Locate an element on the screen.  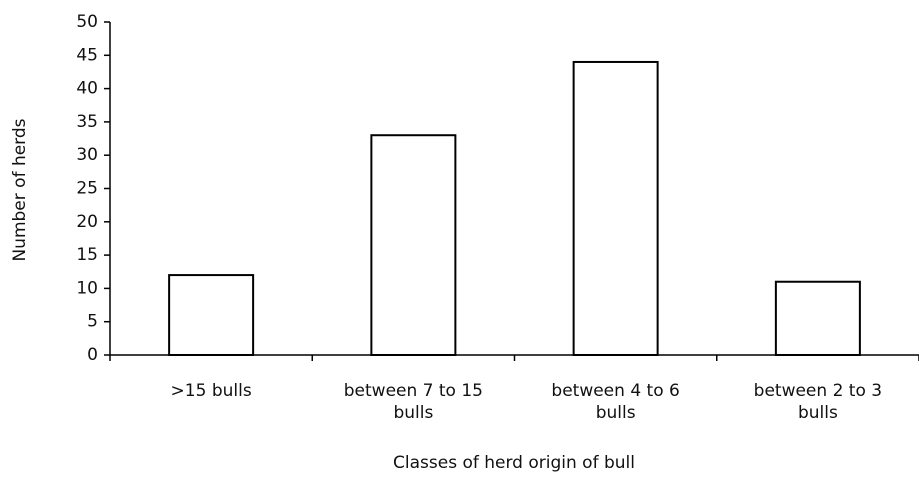
y-axis-title: Number of herds is located at coordinates (20, 189).